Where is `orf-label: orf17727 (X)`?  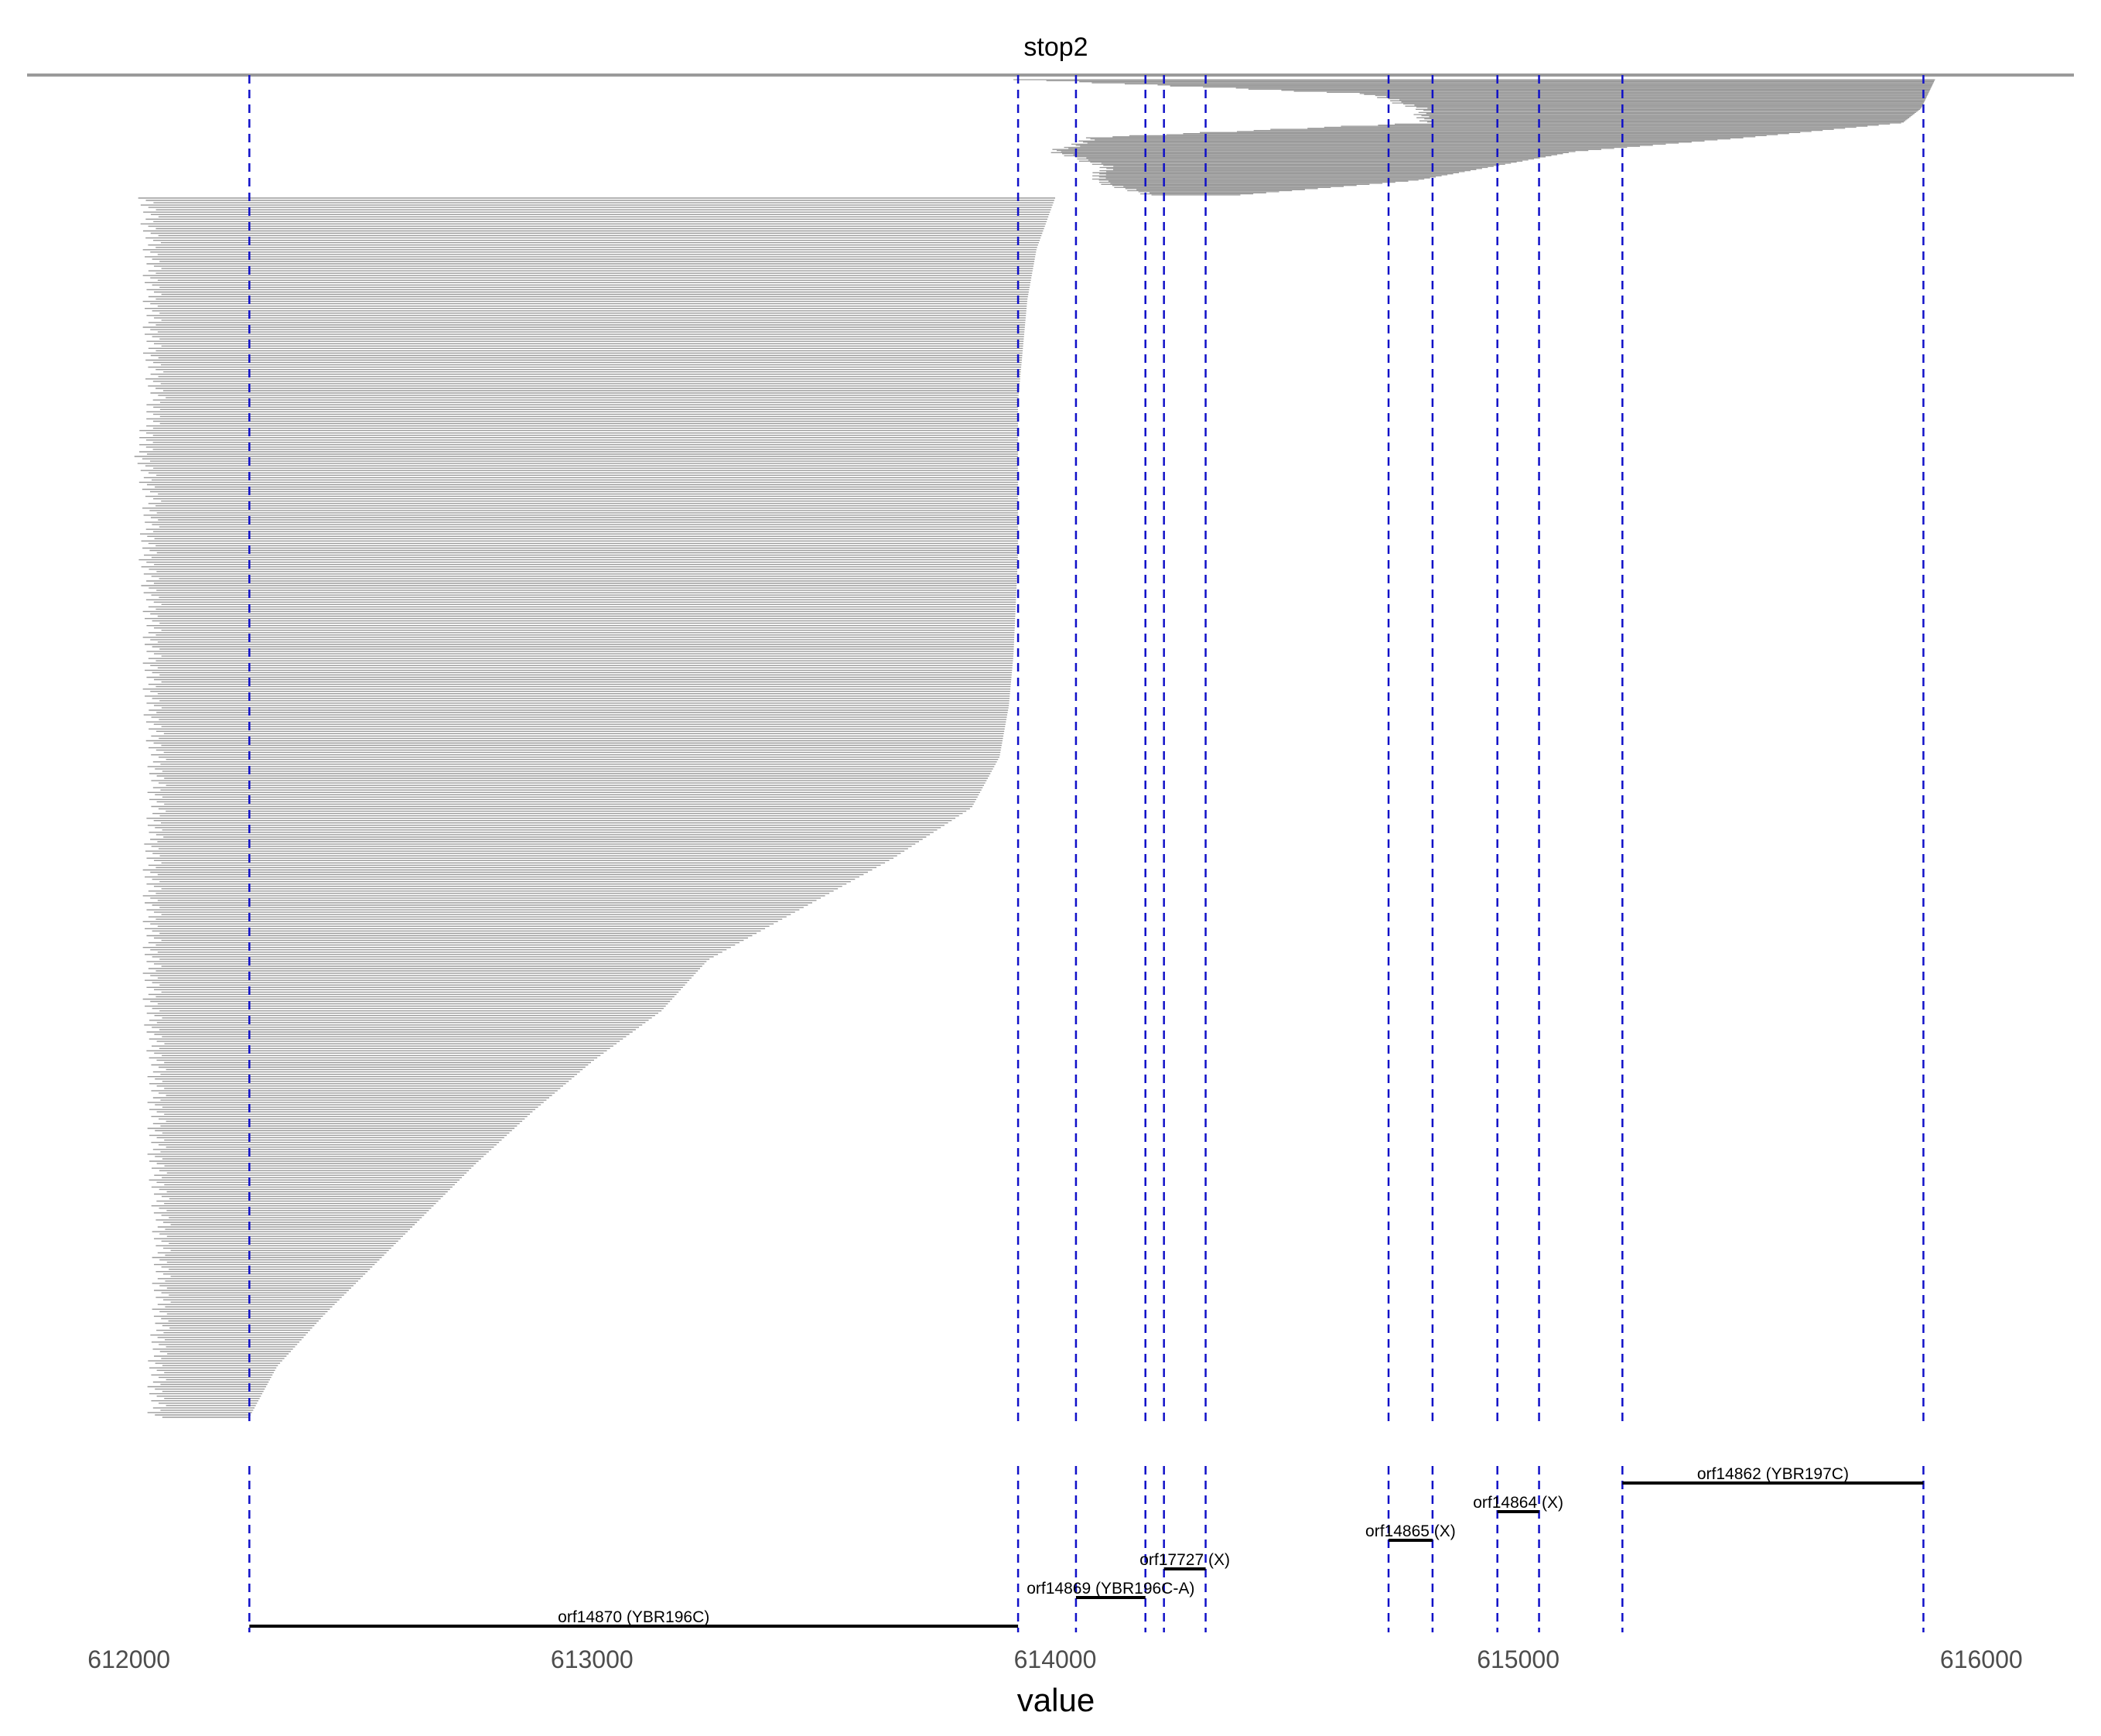 orf-label: orf17727 (X) is located at coordinates (1184, 1560).